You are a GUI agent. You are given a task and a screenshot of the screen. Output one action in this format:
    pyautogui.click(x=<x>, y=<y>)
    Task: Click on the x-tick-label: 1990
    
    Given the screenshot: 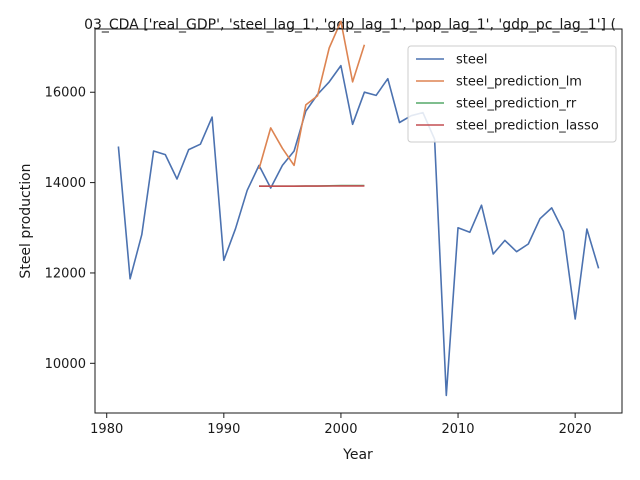 What is the action you would take?
    pyautogui.click(x=223, y=429)
    